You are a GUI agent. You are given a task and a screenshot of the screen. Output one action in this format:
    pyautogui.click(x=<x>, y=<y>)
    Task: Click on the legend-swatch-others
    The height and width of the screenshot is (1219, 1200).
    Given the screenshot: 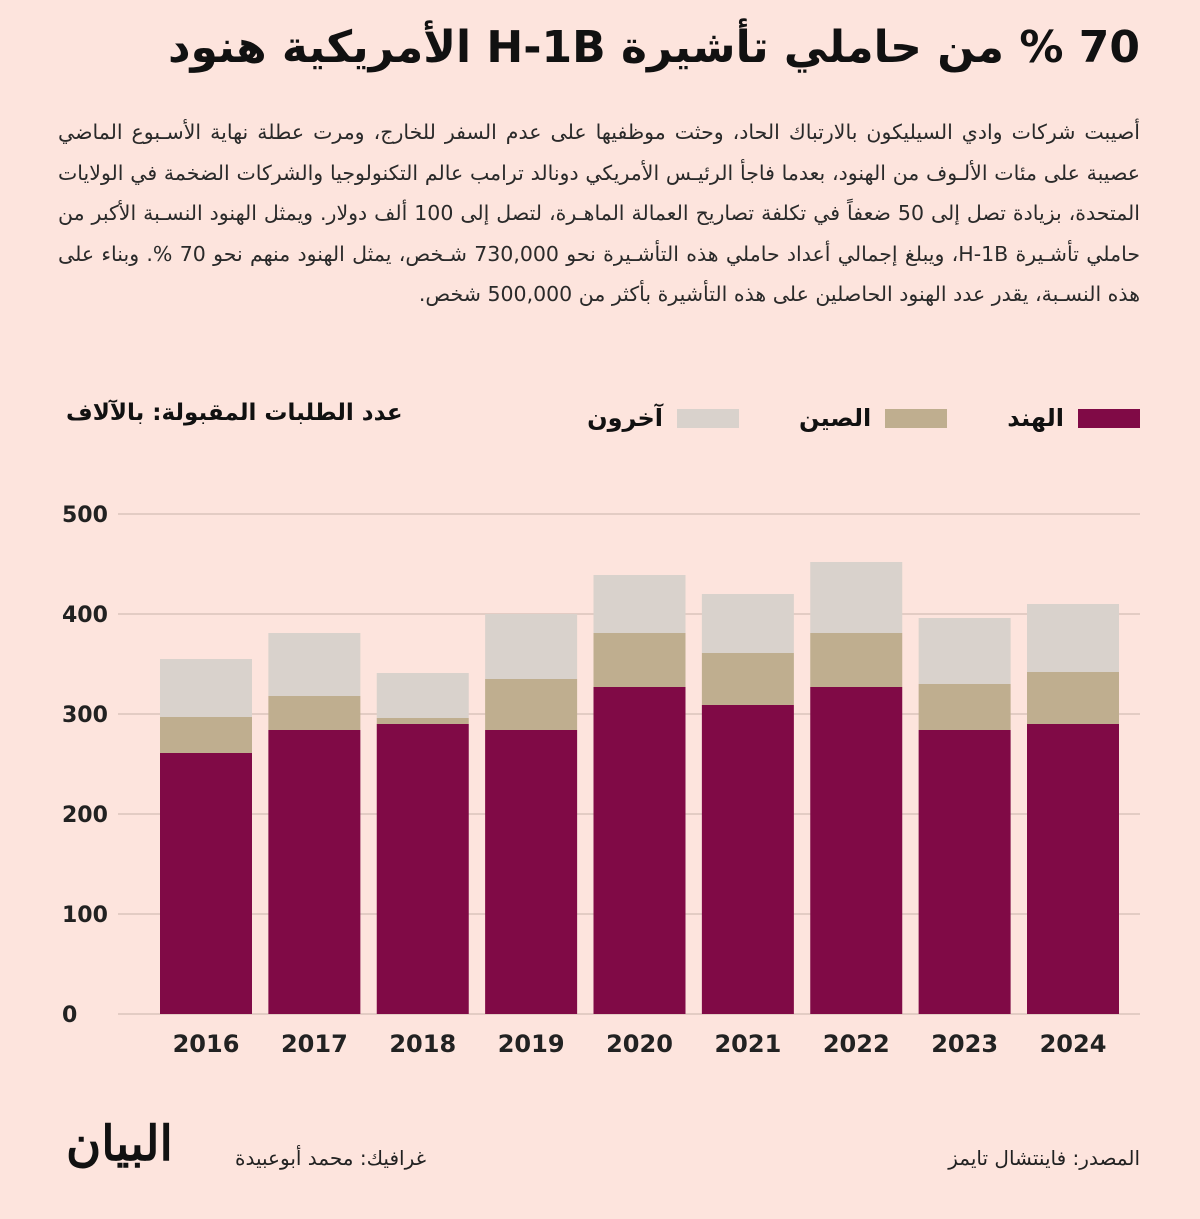 What is the action you would take?
    pyautogui.click(x=707, y=418)
    